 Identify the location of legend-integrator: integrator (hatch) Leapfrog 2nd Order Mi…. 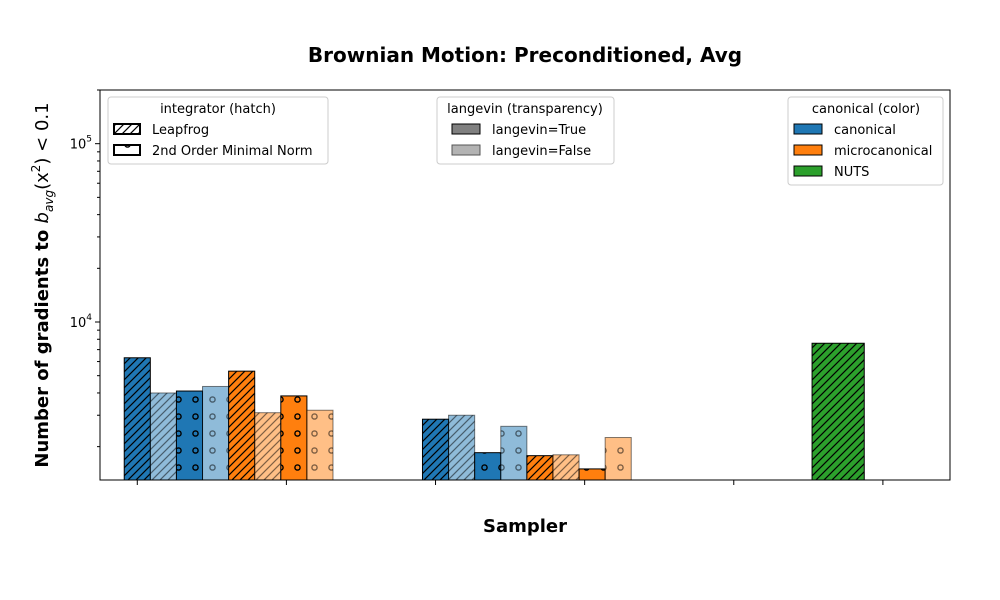
(218, 130).